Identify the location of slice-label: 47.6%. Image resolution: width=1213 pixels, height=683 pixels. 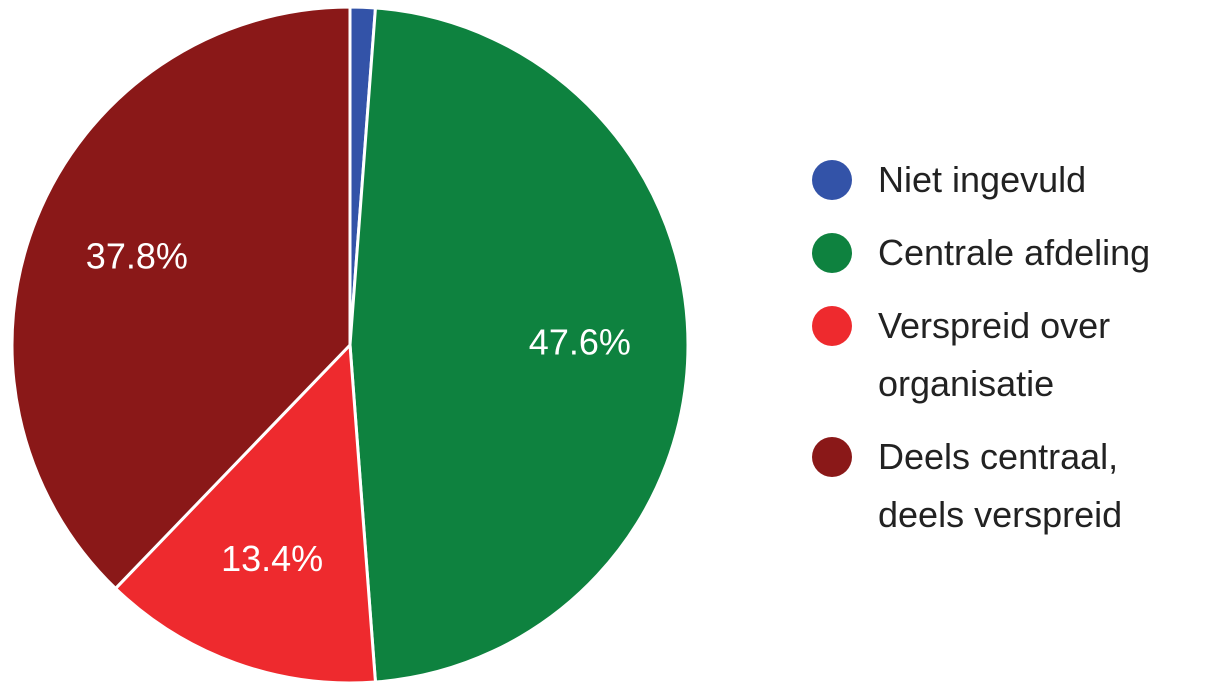
(580, 342).